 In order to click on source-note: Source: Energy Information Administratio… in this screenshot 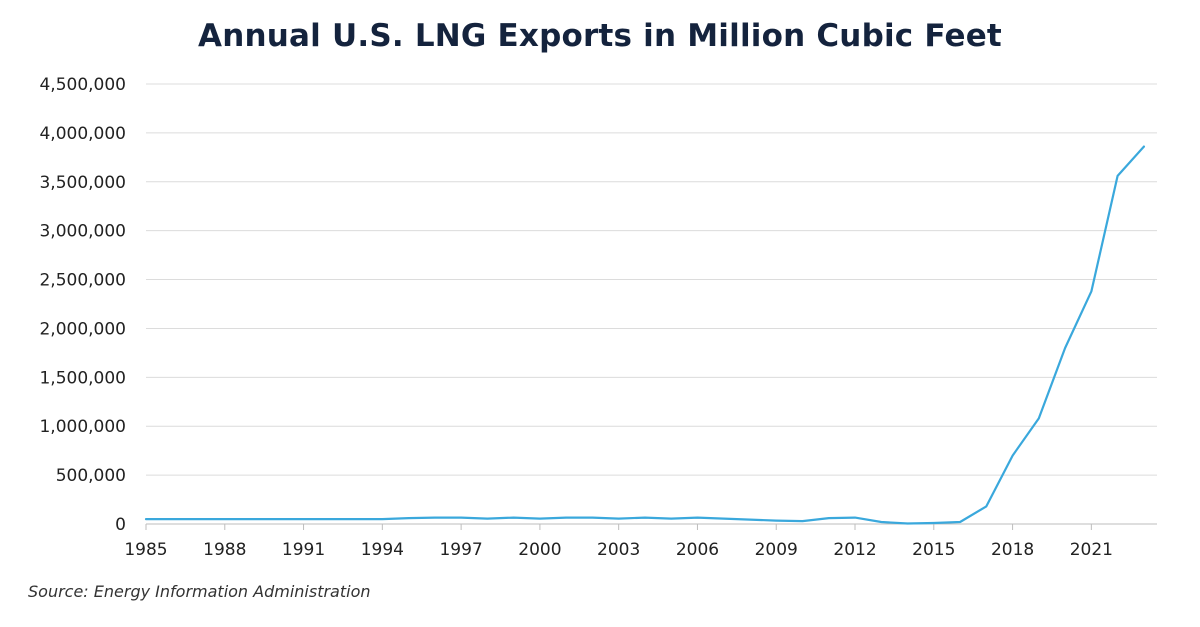, I will do `click(199, 591)`.